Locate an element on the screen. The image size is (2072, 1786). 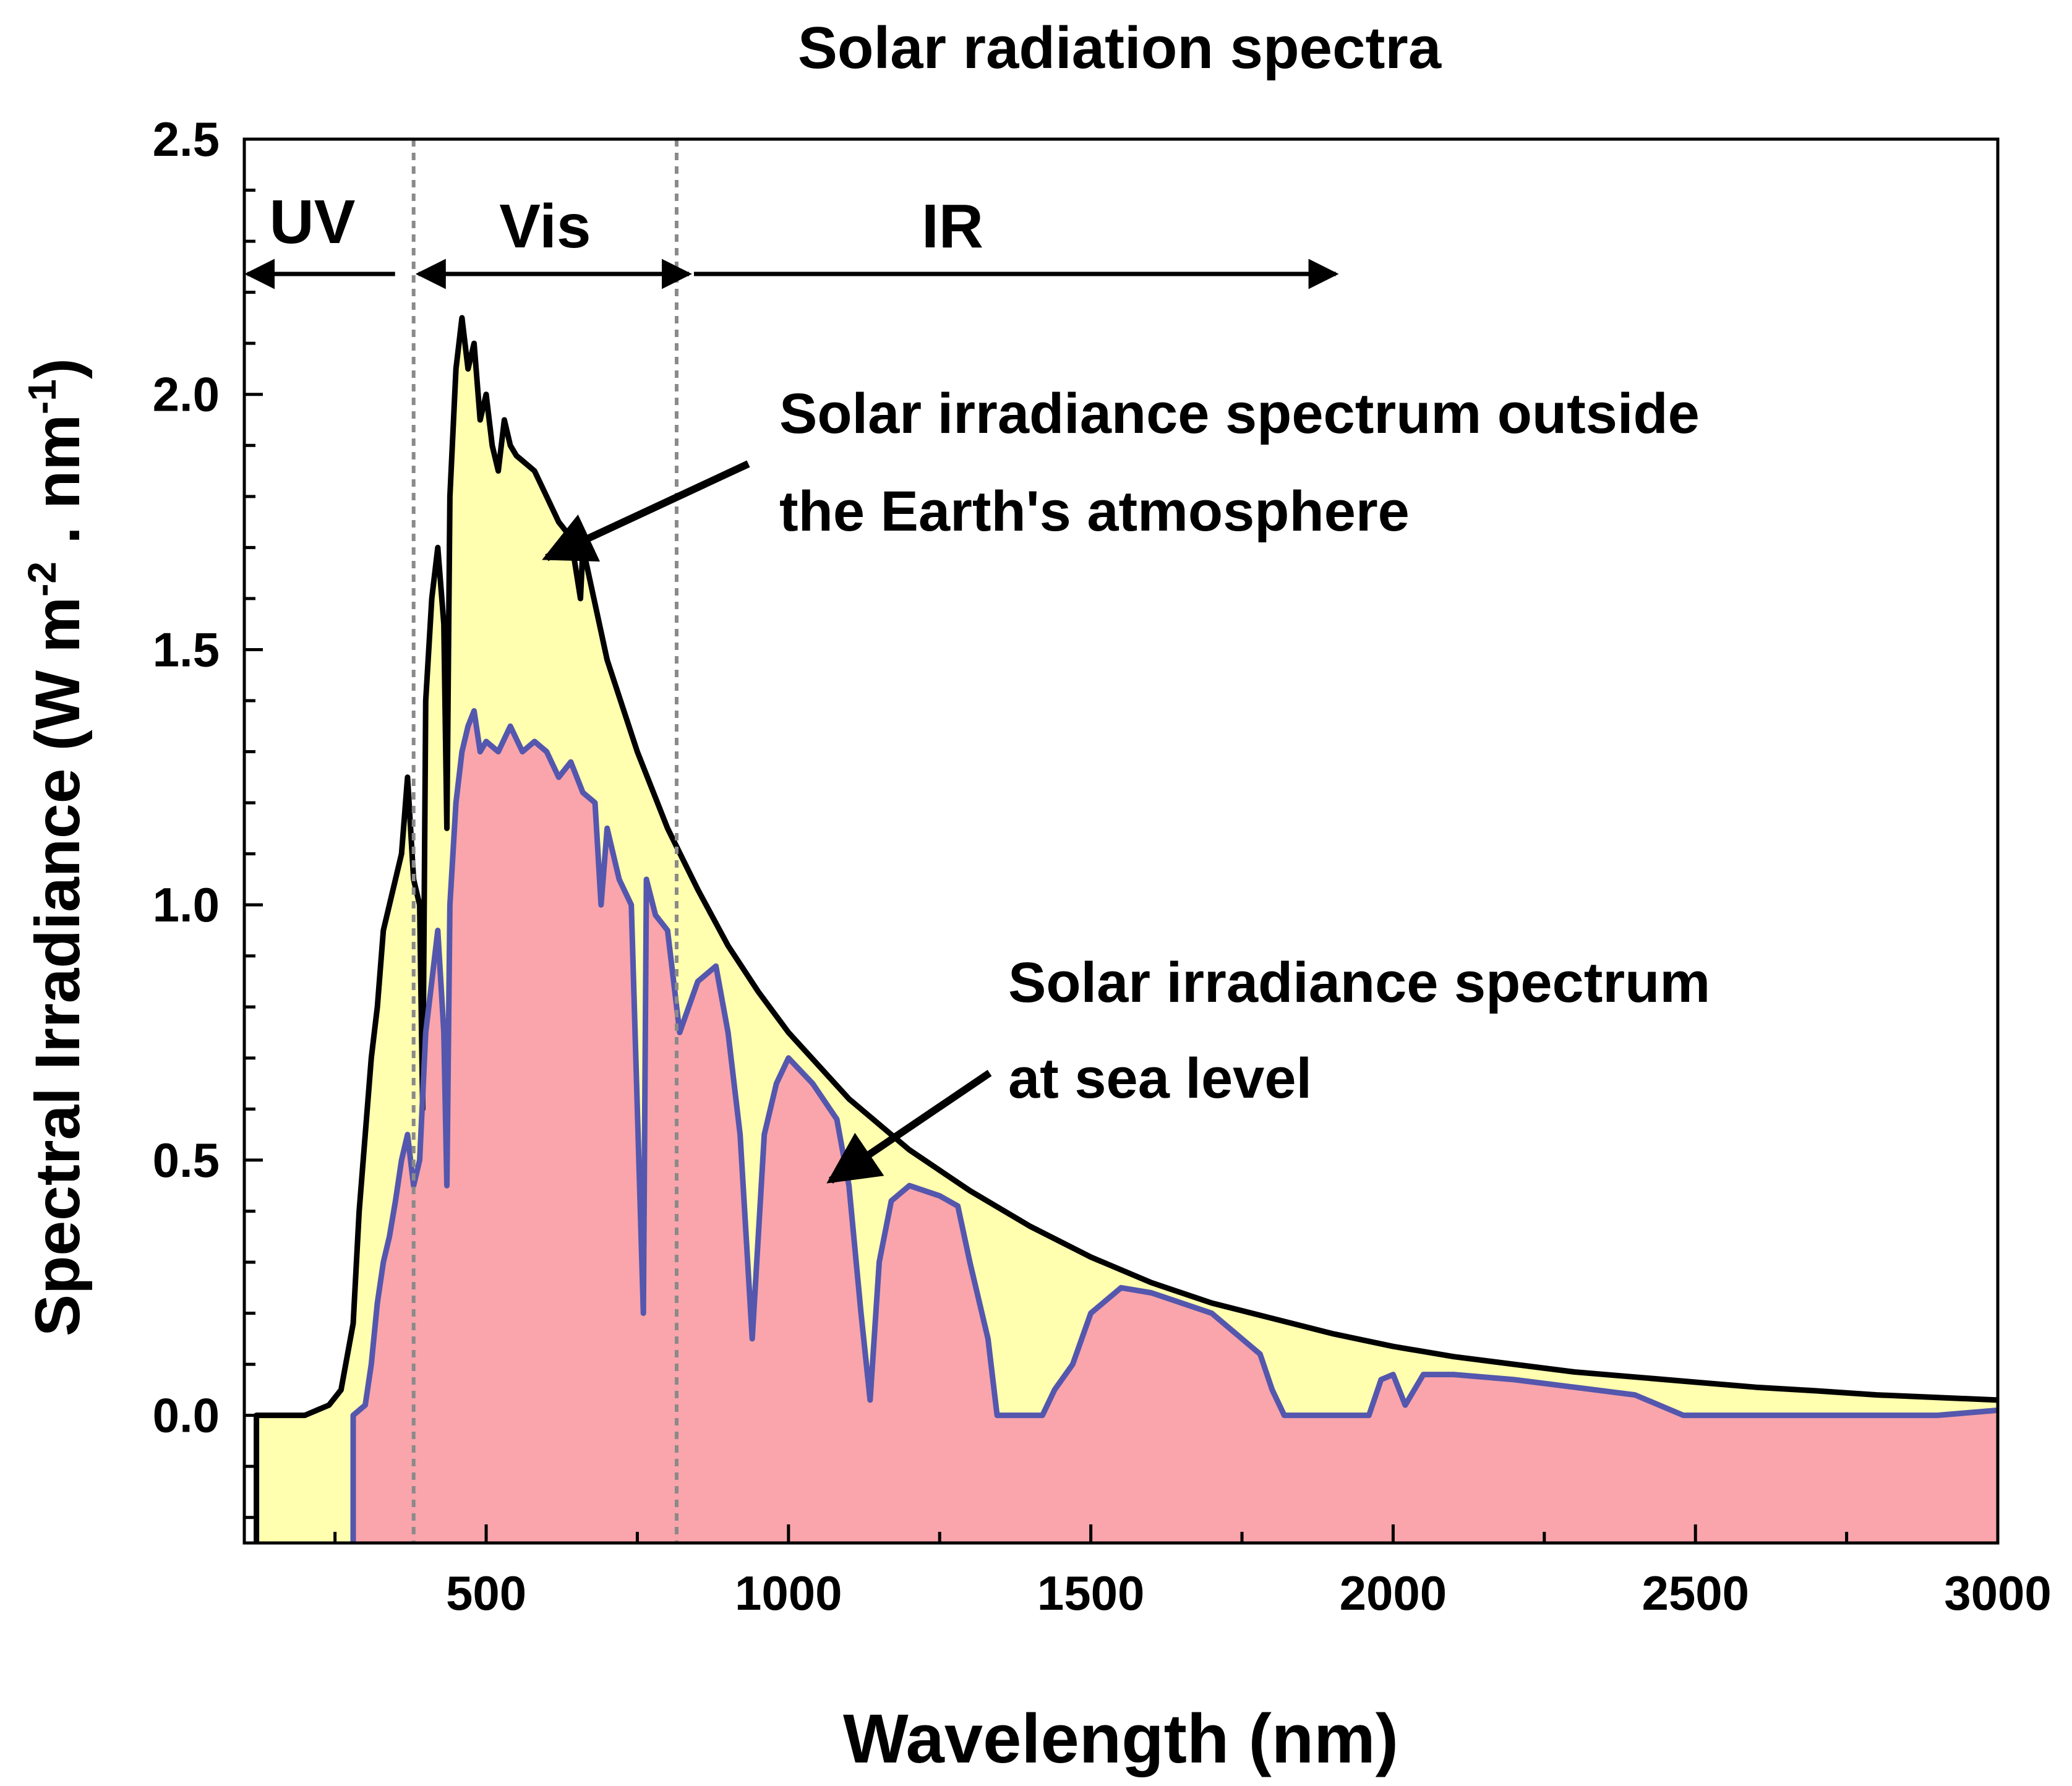
y-axis-title-sup-nm: -1 is located at coordinates (42, 397).